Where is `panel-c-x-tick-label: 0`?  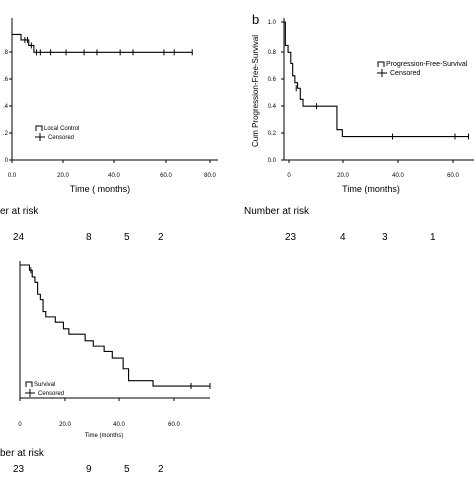
panel-c-x-tick-label: 0 is located at coordinates (20, 425).